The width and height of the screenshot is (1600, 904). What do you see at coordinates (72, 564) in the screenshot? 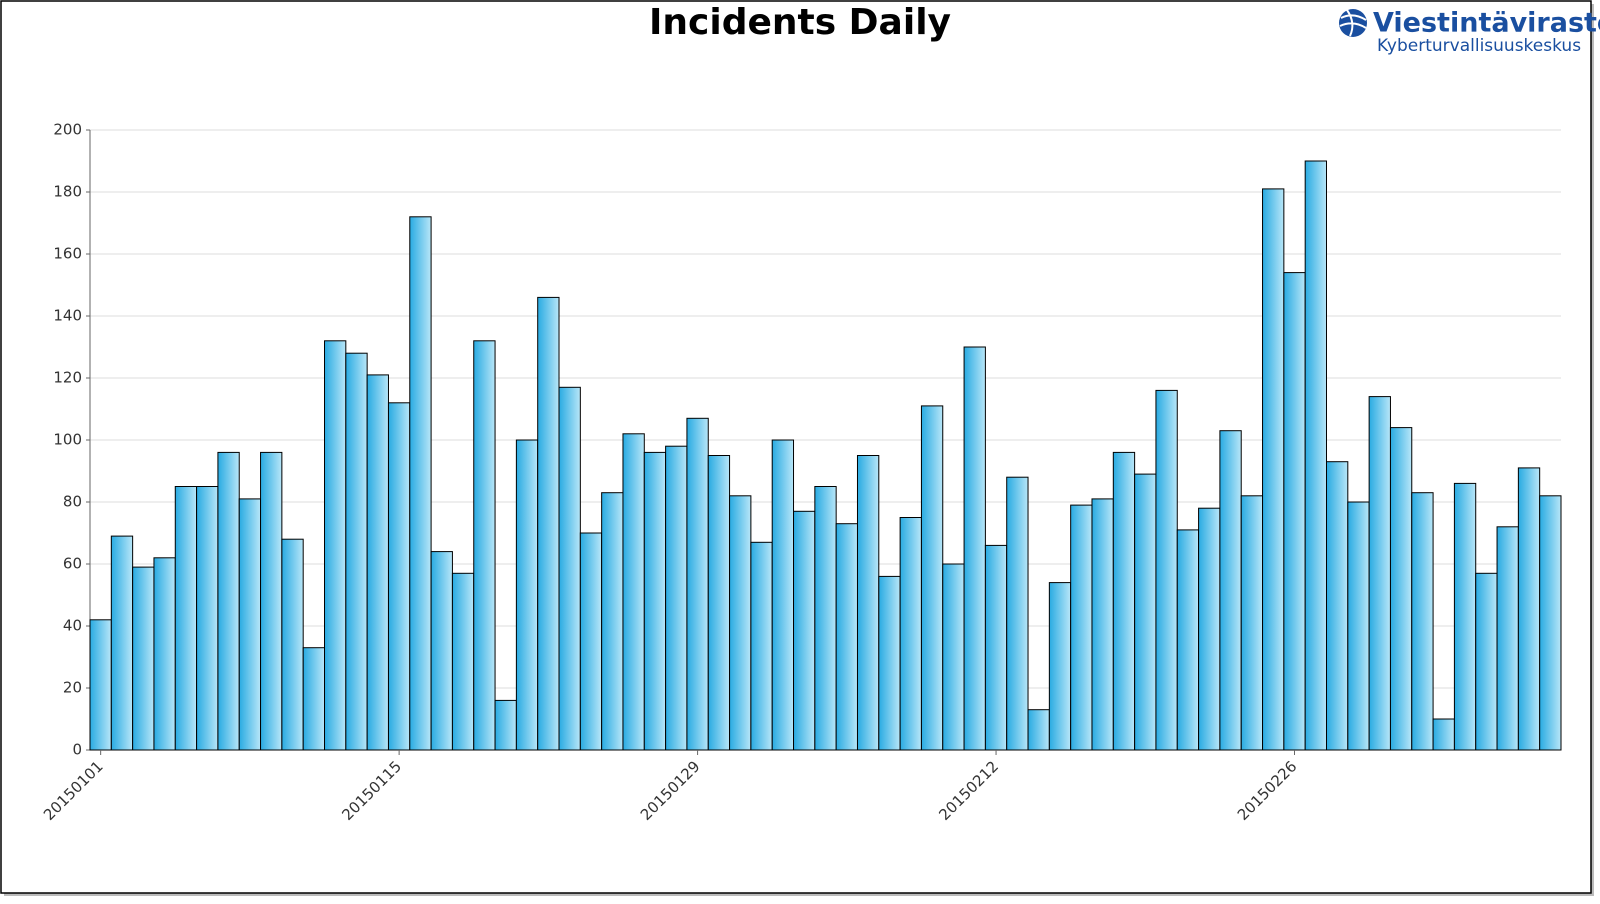
I see `y-tick-label: 60` at bounding box center [72, 564].